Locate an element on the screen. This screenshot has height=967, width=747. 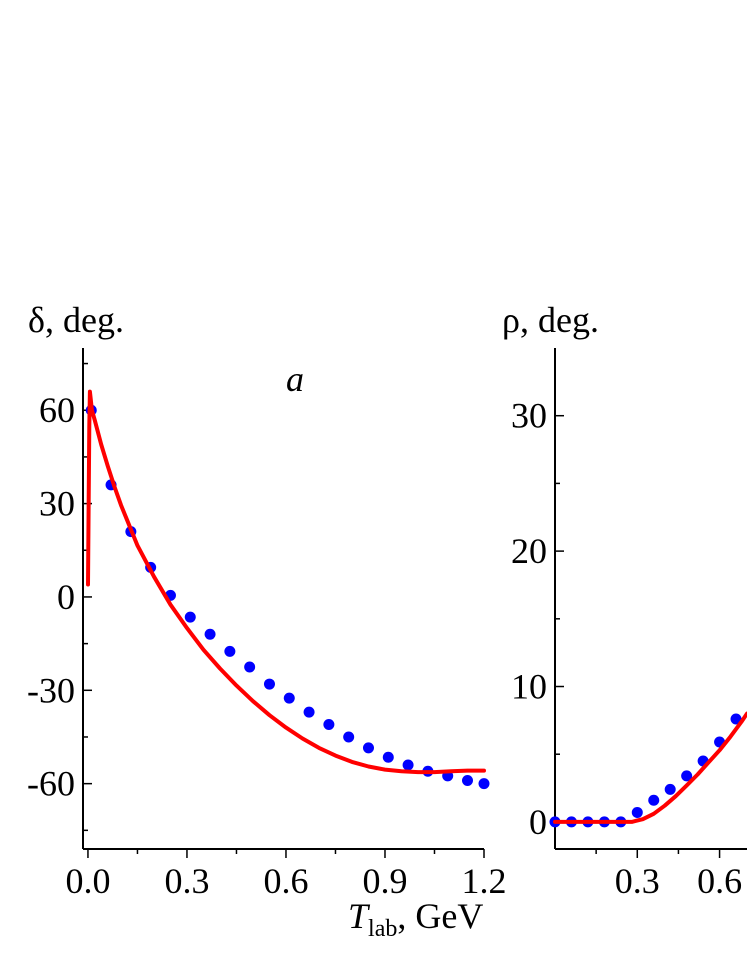
y-tick-label: 20 is located at coordinates (529, 551).